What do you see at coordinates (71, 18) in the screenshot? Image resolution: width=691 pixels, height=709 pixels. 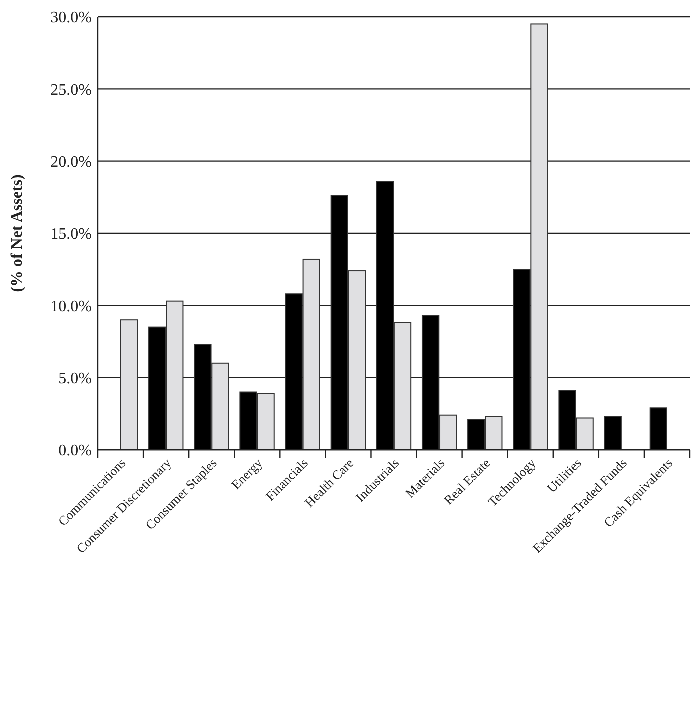 I see `y-tick-label: 30.0%` at bounding box center [71, 18].